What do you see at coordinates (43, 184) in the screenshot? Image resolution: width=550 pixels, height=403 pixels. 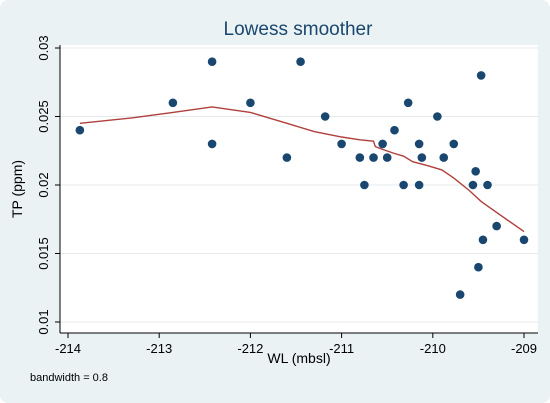 I see `y-tick-label: 0.02` at bounding box center [43, 184].